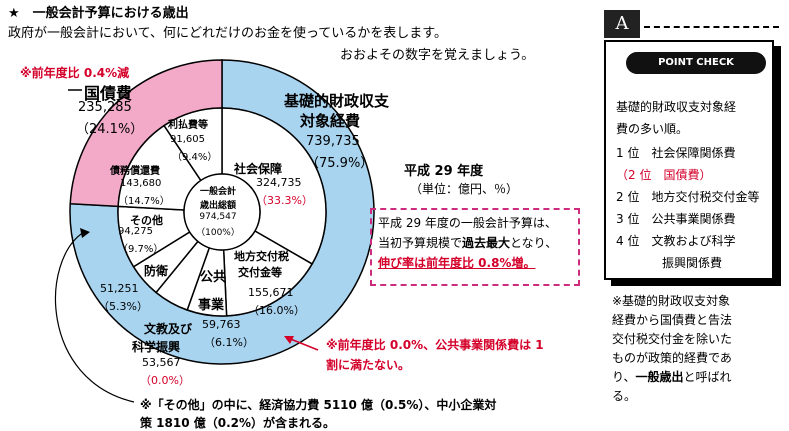  What do you see at coordinates (213, 277) in the screenshot?
I see `koukyo-label-line1: 公共` at bounding box center [213, 277].